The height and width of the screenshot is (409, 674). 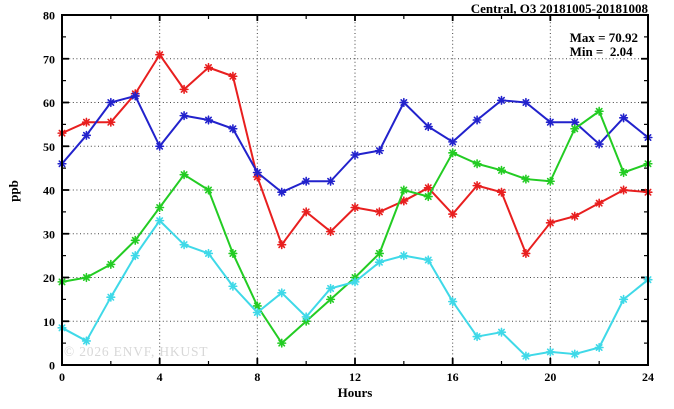 What do you see at coordinates (136, 351) in the screenshot?
I see `watermark: © 2026 ENVF, HKUST` at bounding box center [136, 351].